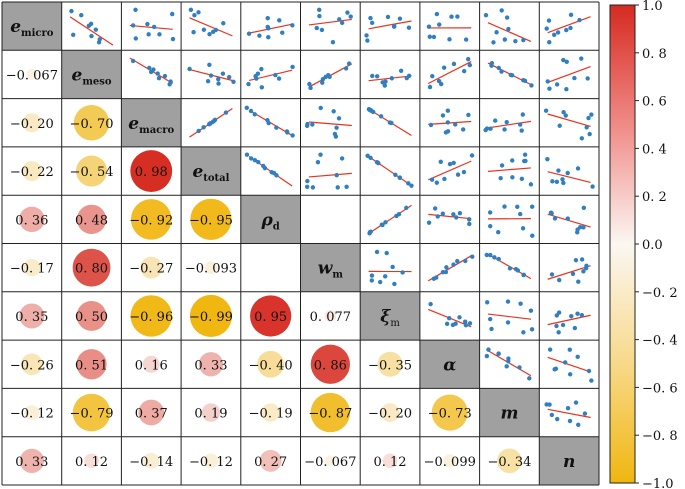 The width and height of the screenshot is (685, 489). What do you see at coordinates (210, 173) in the screenshot?
I see `variable-label: etotal` at bounding box center [210, 173].